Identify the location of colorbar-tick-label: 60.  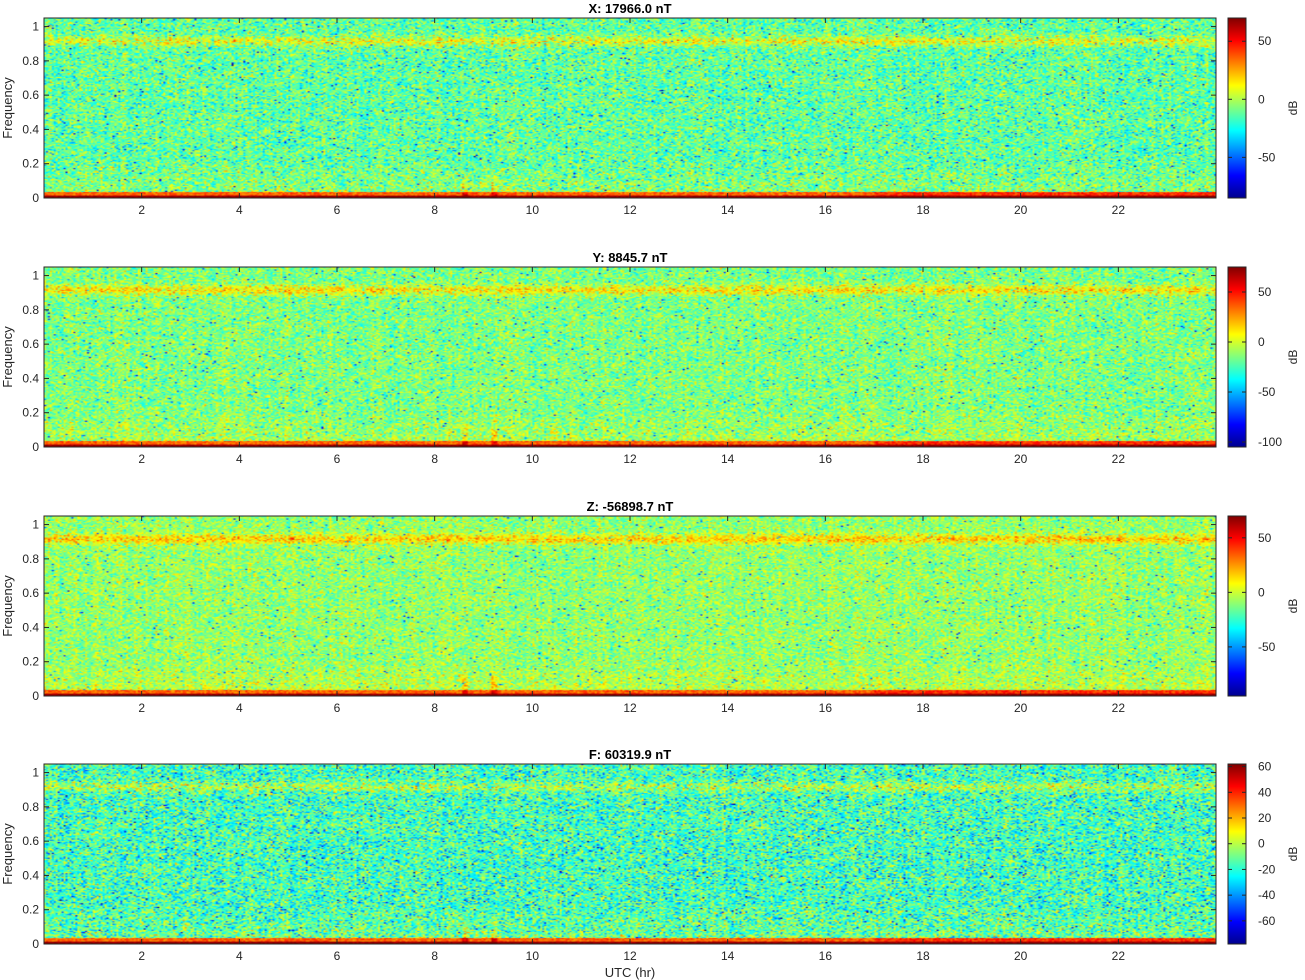
(1265, 767).